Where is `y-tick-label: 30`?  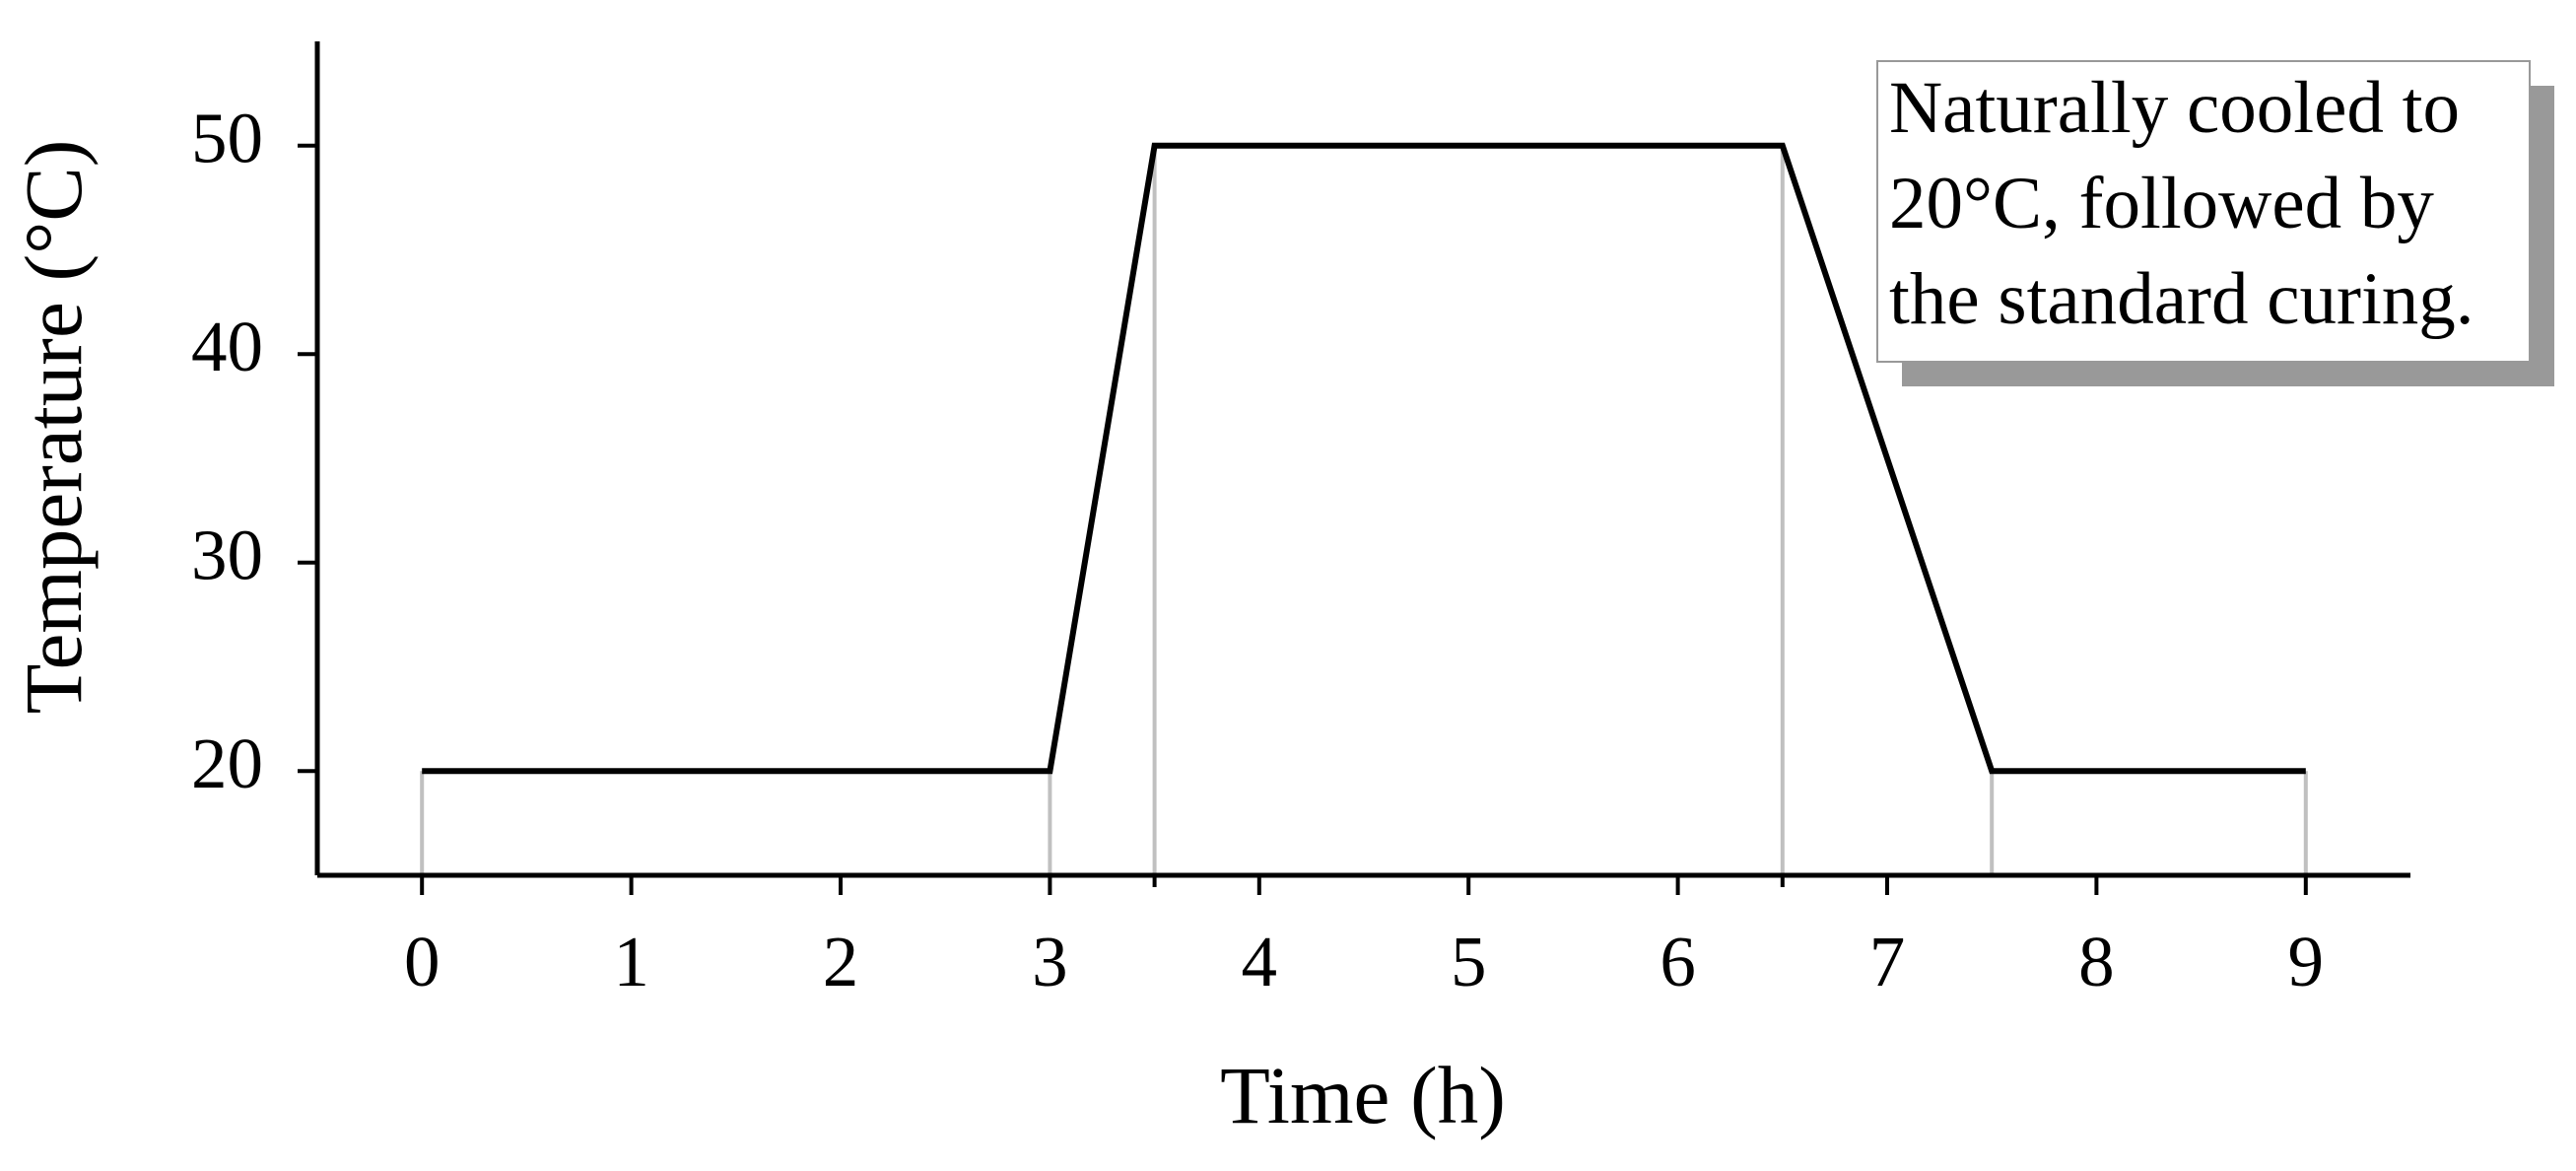
y-tick-label: 30 is located at coordinates (227, 555).